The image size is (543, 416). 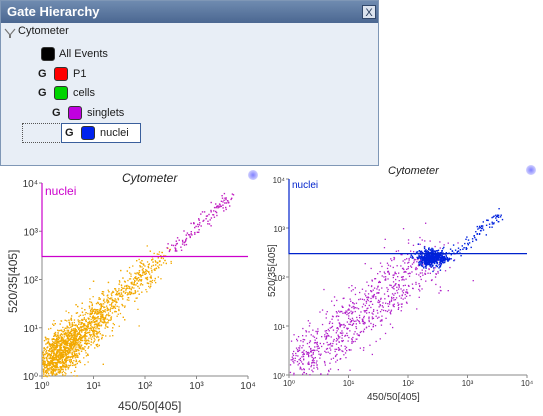 What do you see at coordinates (152, 113) in the screenshot?
I see `tree-node-singlets: G singlets` at bounding box center [152, 113].